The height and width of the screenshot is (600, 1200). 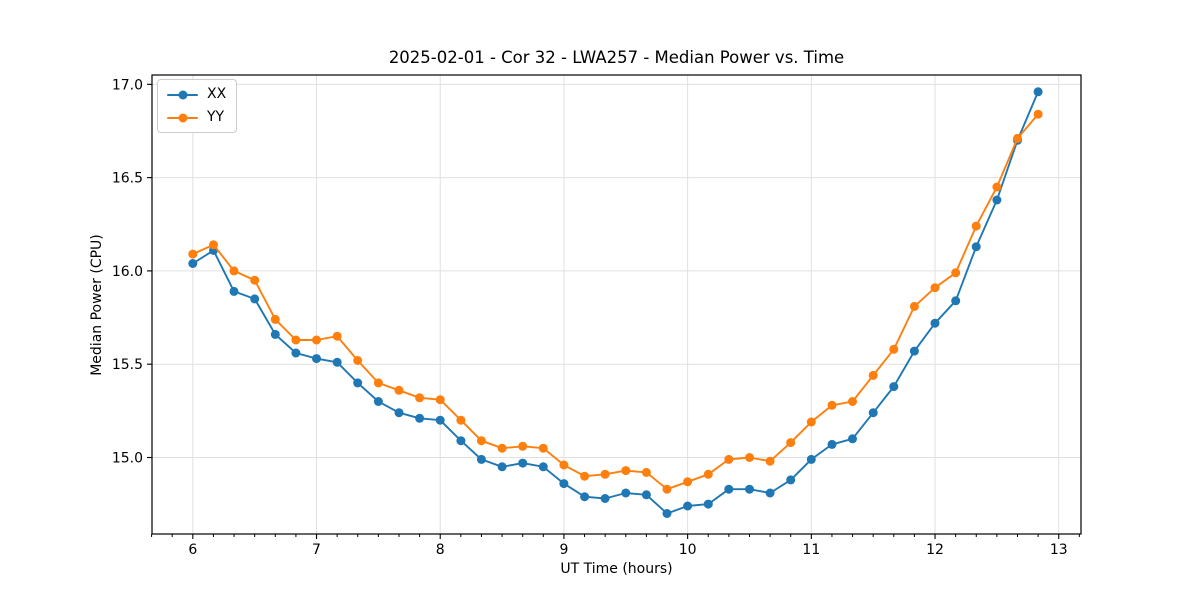 What do you see at coordinates (616, 569) in the screenshot?
I see `x-axis-label: UT Time (hours)` at bounding box center [616, 569].